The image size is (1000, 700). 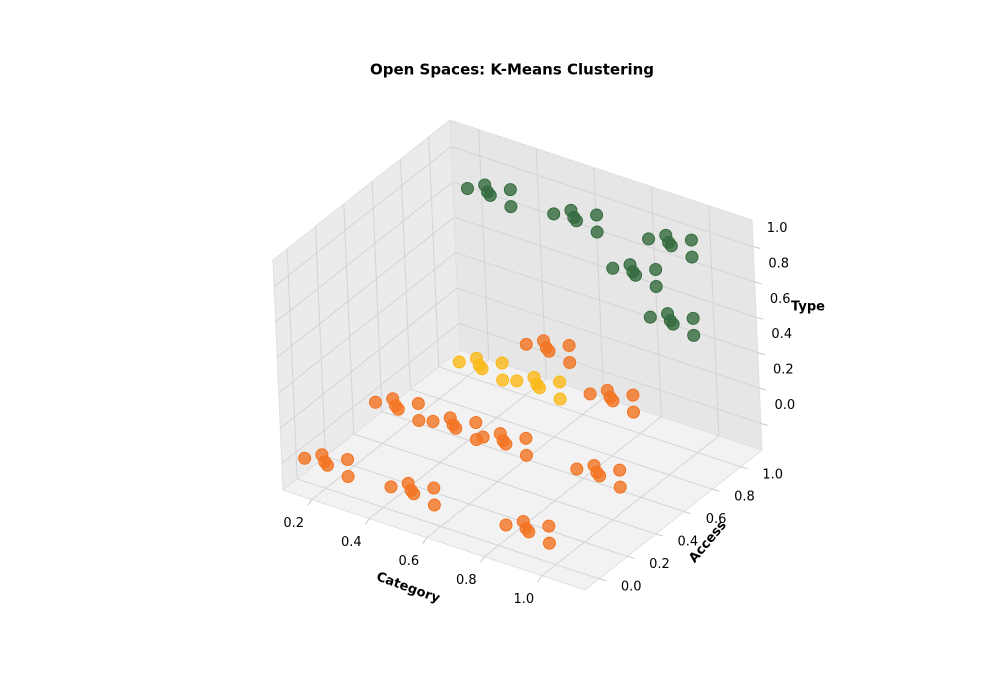 What do you see at coordinates (351, 542) in the screenshot?
I see `x-tick-label: 0.4` at bounding box center [351, 542].